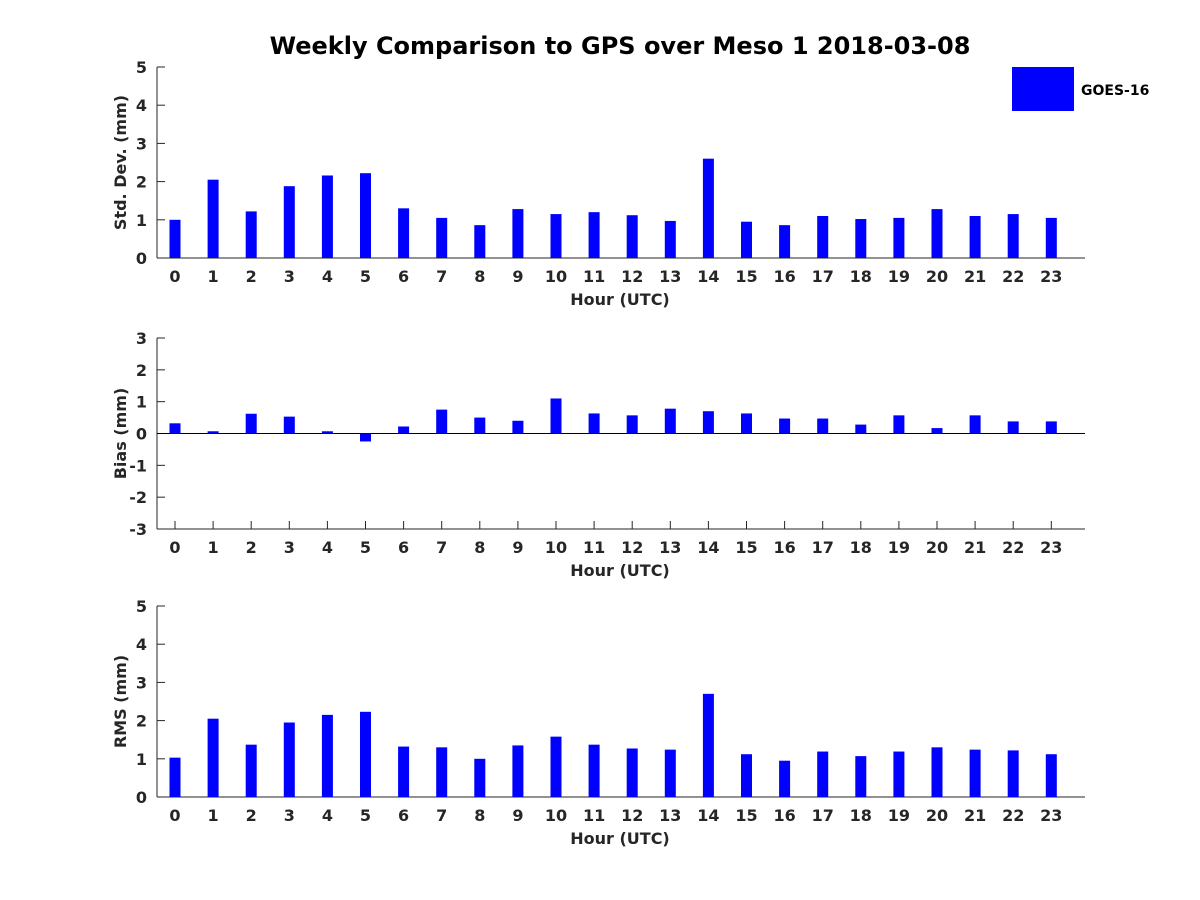  What do you see at coordinates (823, 547) in the screenshot?
I see `bias-x-tick-label: 17` at bounding box center [823, 547].